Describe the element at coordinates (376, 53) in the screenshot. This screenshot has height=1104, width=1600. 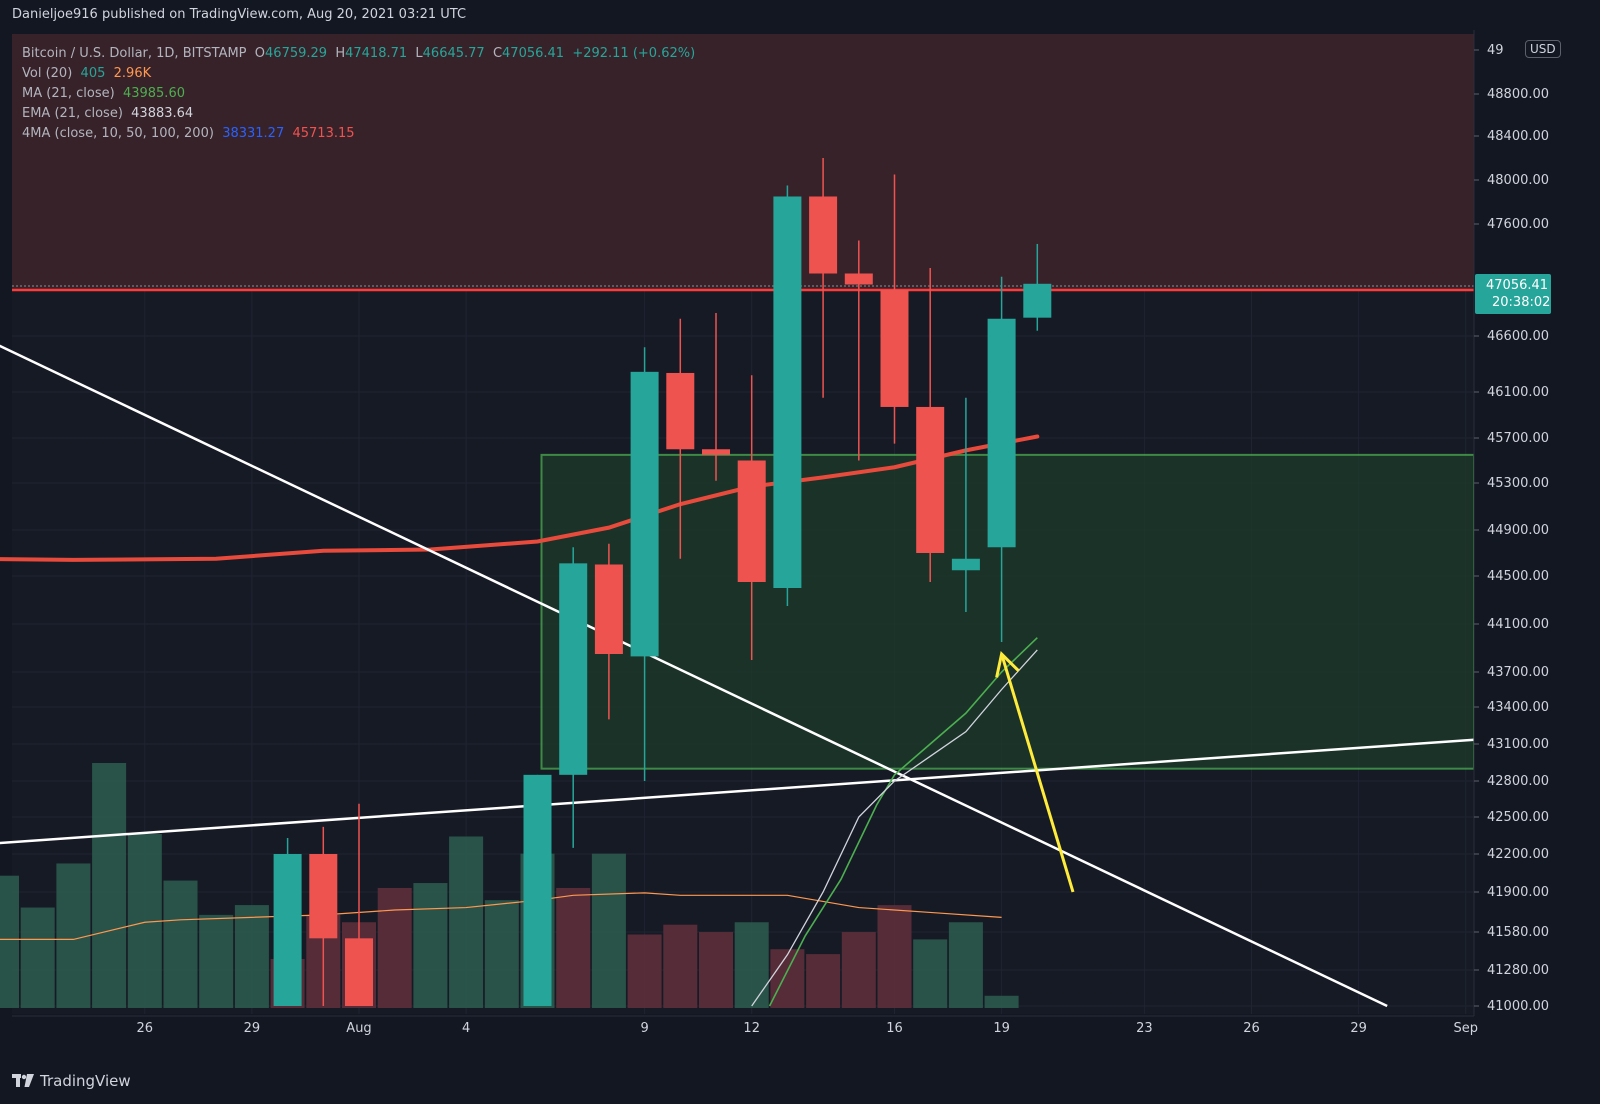
I see `high-value: 47418.71` at that location.